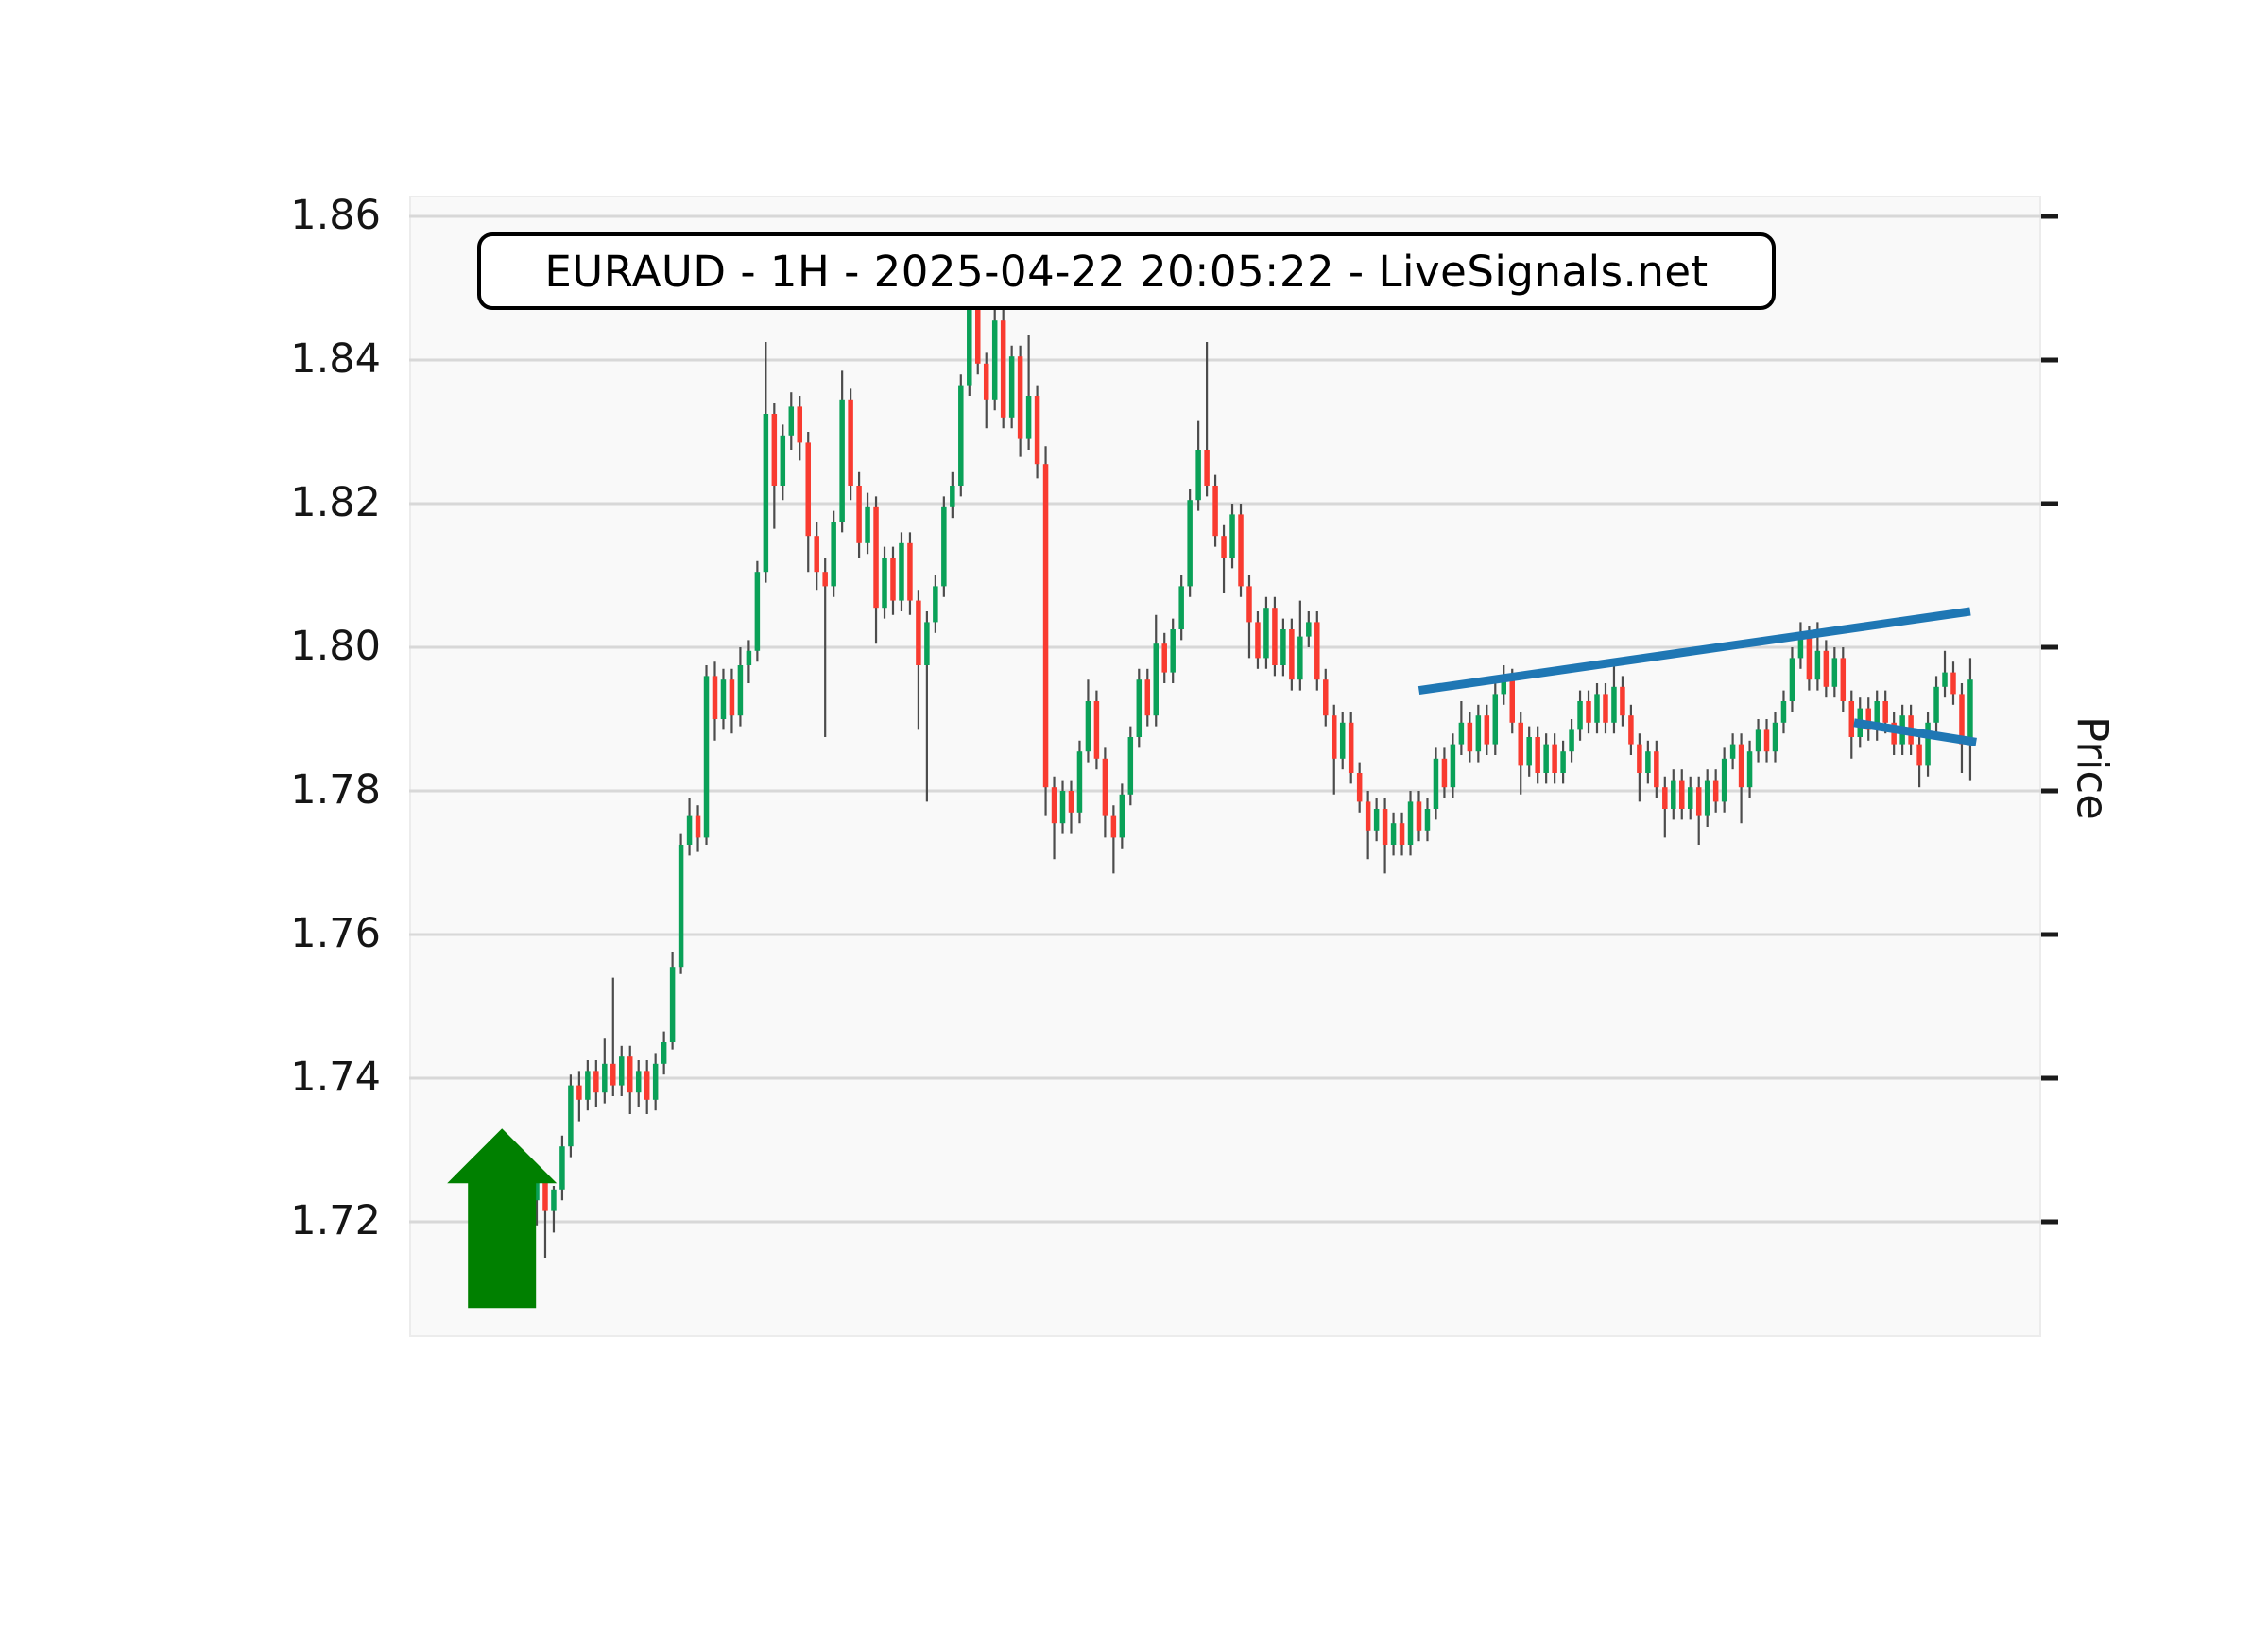 This screenshot has width=2268, height=1630. Describe the element at coordinates (335, 647) in the screenshot. I see `y-tick-label: 1.80` at that location.